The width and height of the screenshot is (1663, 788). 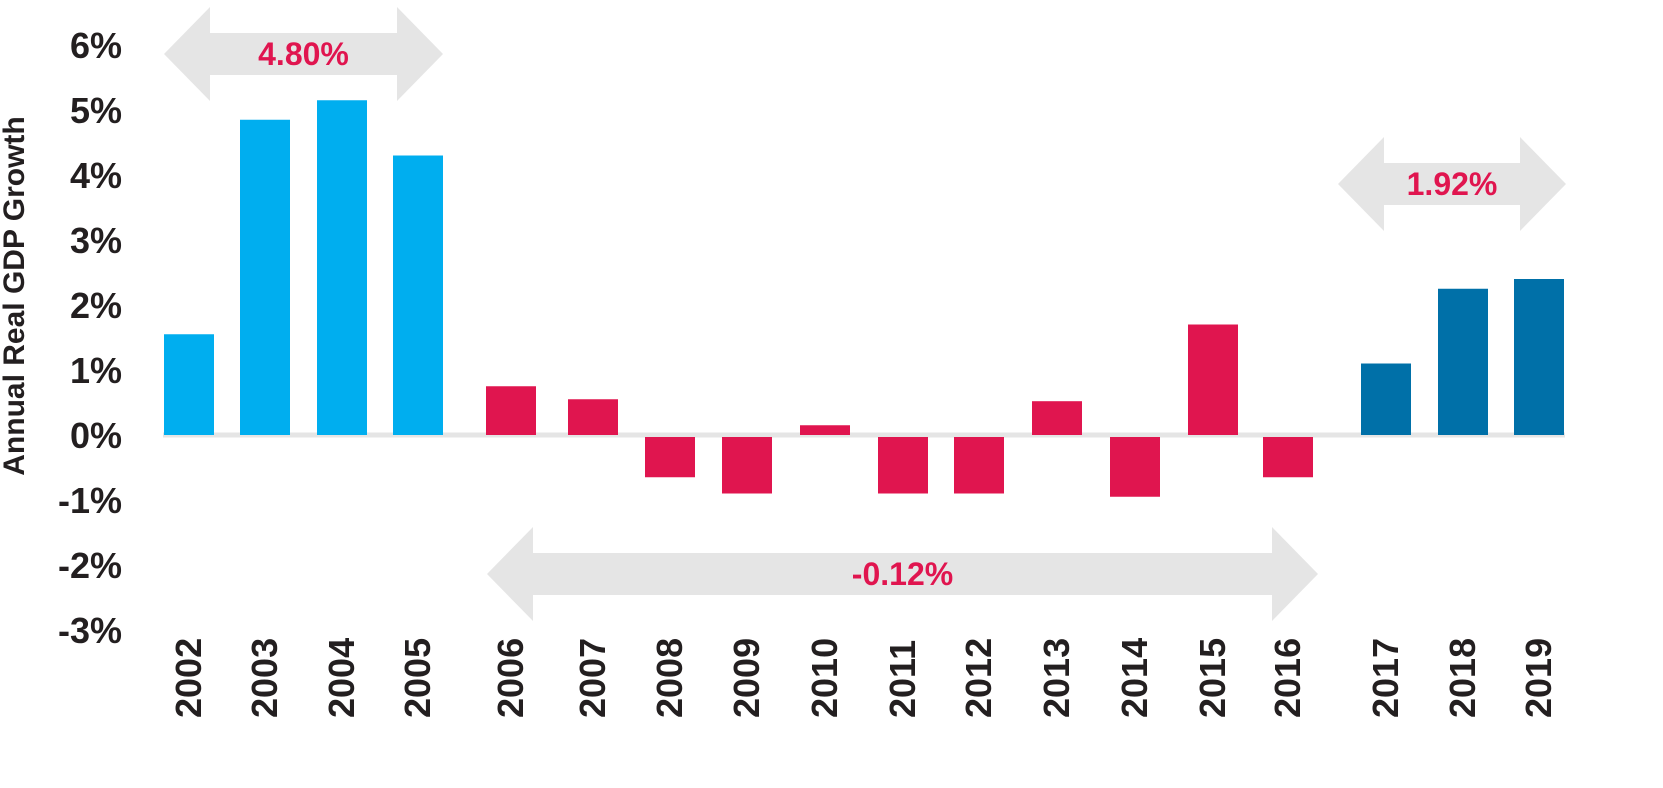 I want to click on y-tick-label: -1%, so click(x=90, y=500).